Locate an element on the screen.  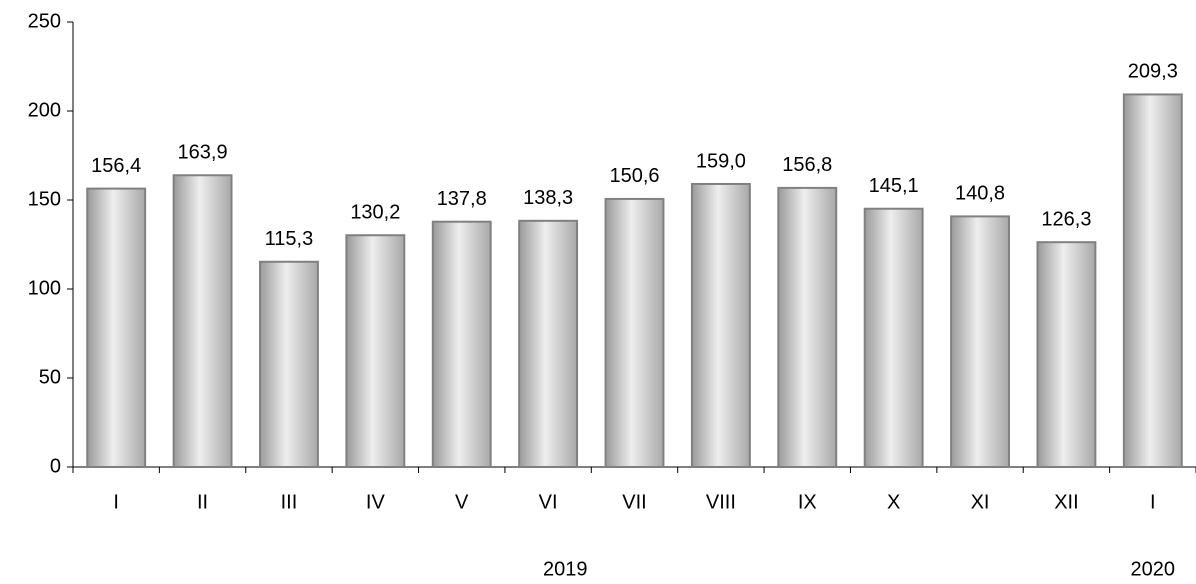
x-tick-label: III is located at coordinates (289, 502).